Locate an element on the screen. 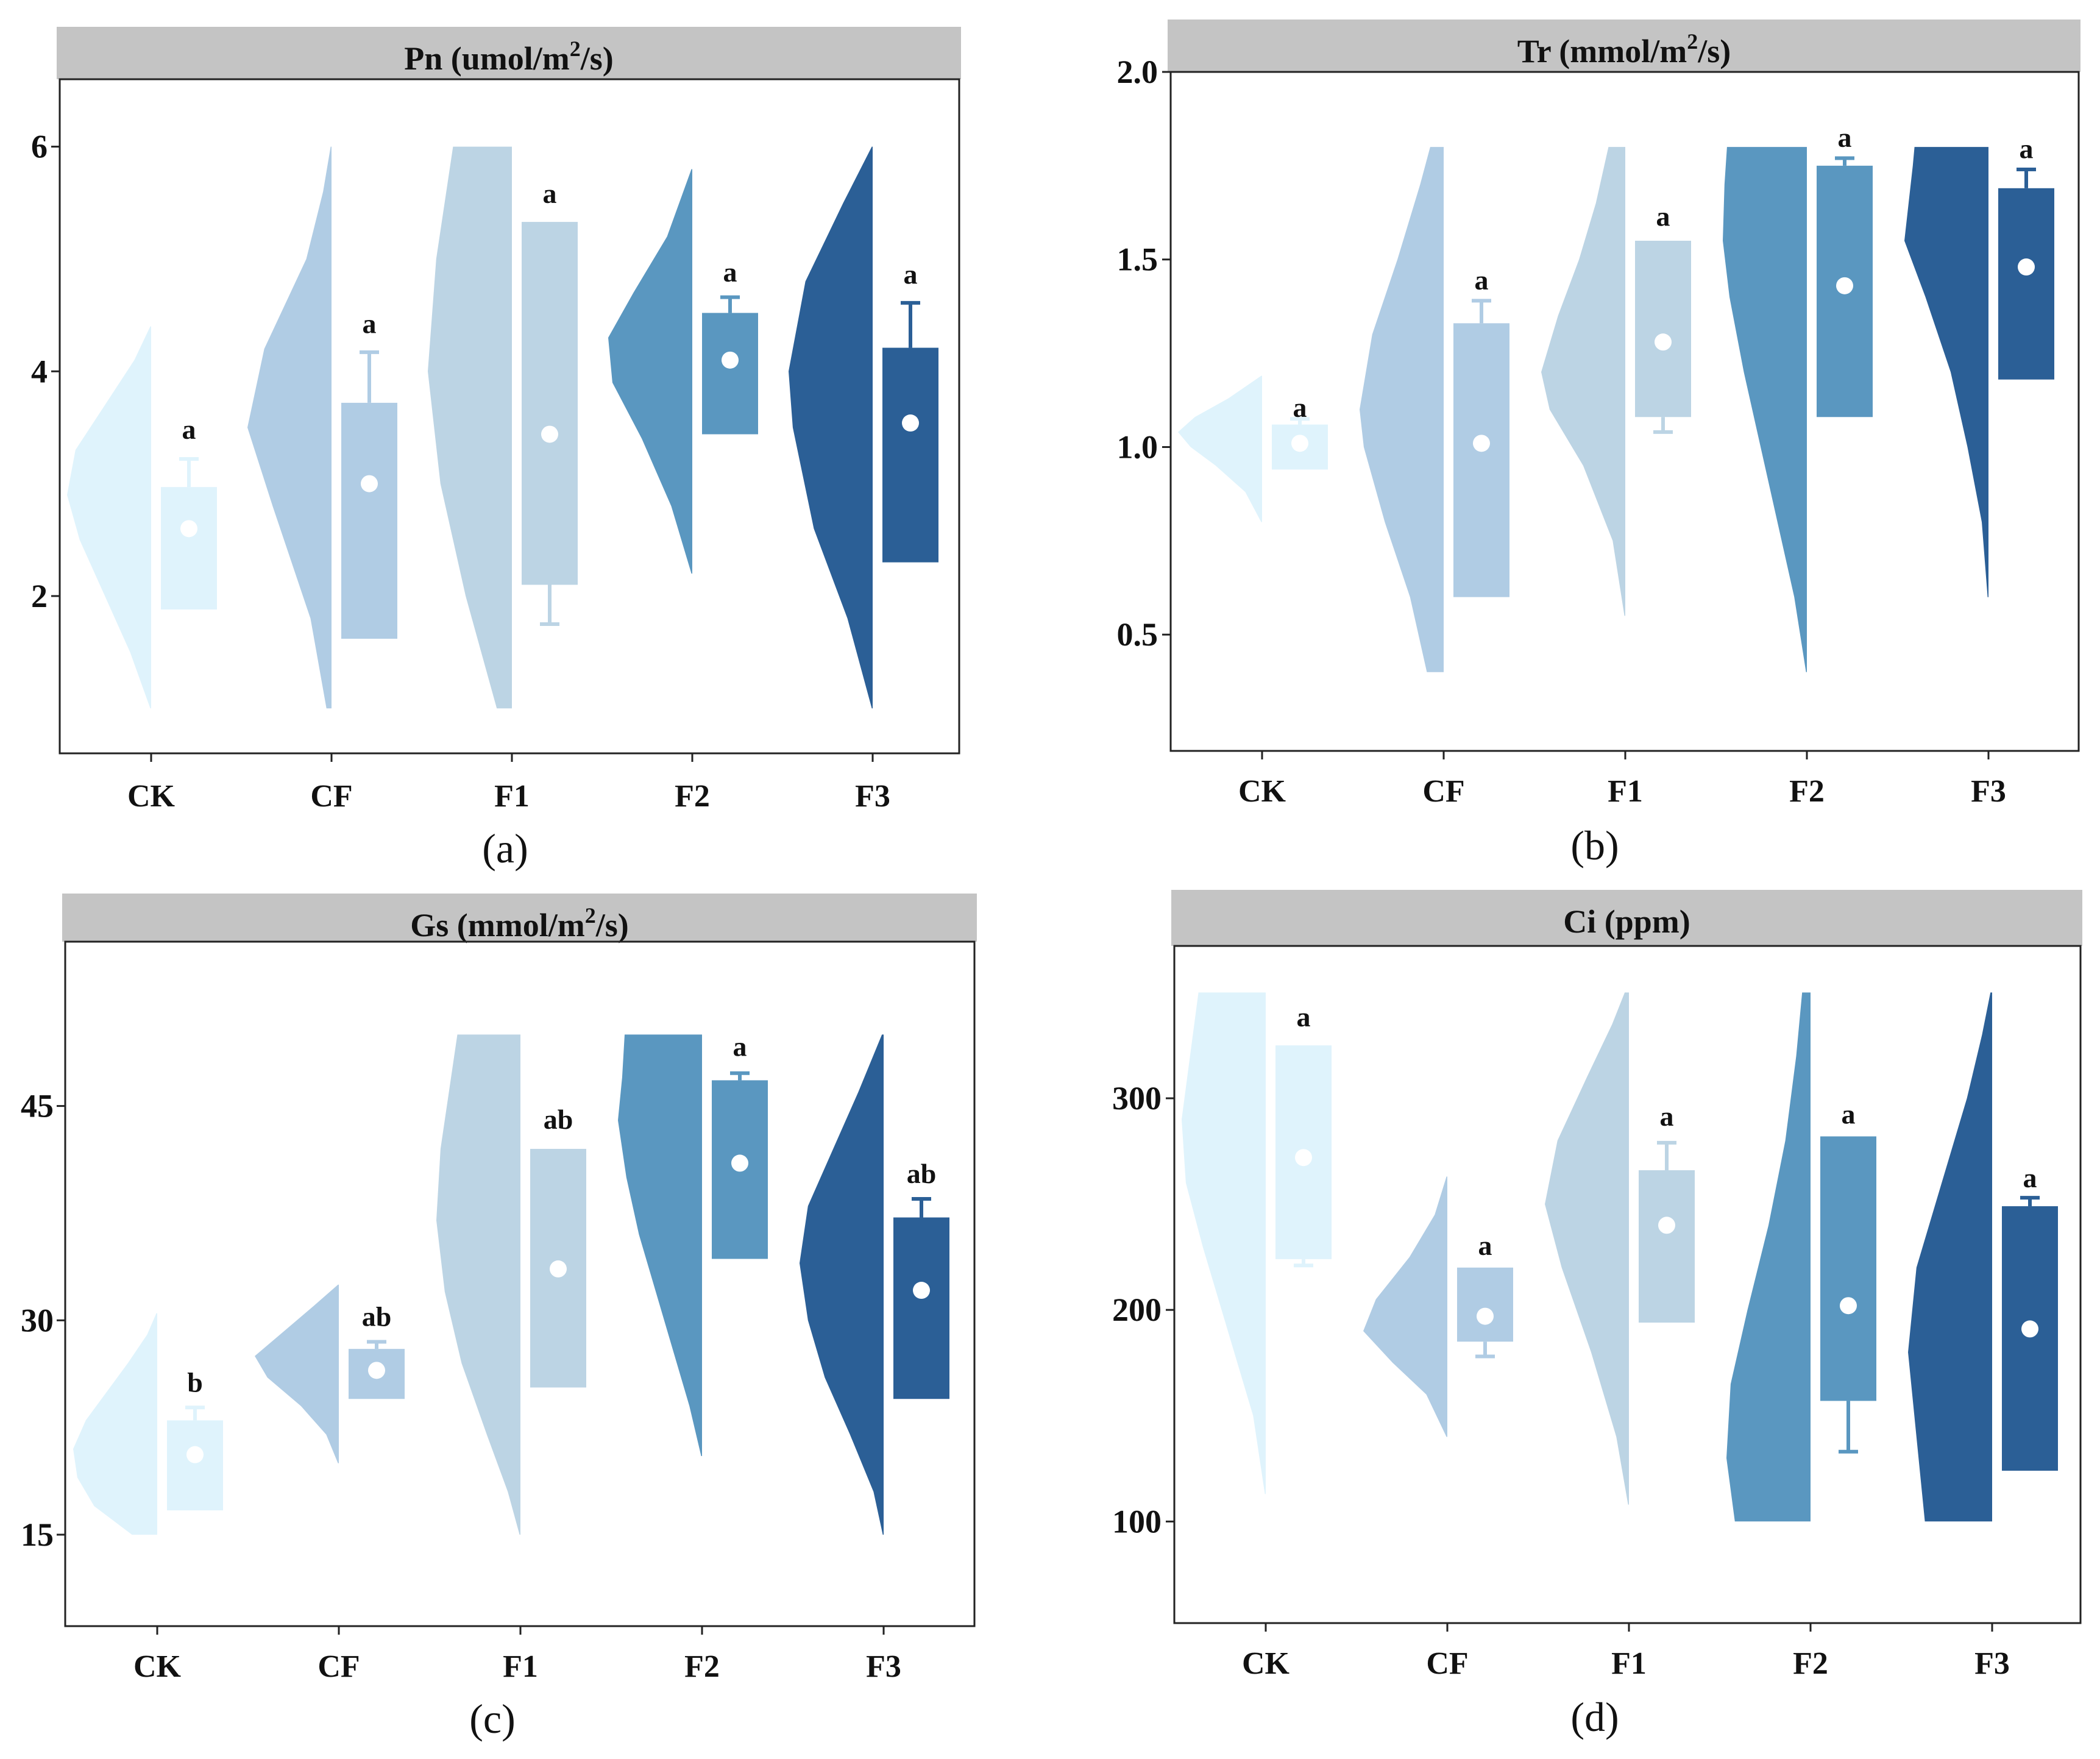 Image resolution: width=2100 pixels, height=1759 pixels. box-f1 is located at coordinates (1667, 1246).